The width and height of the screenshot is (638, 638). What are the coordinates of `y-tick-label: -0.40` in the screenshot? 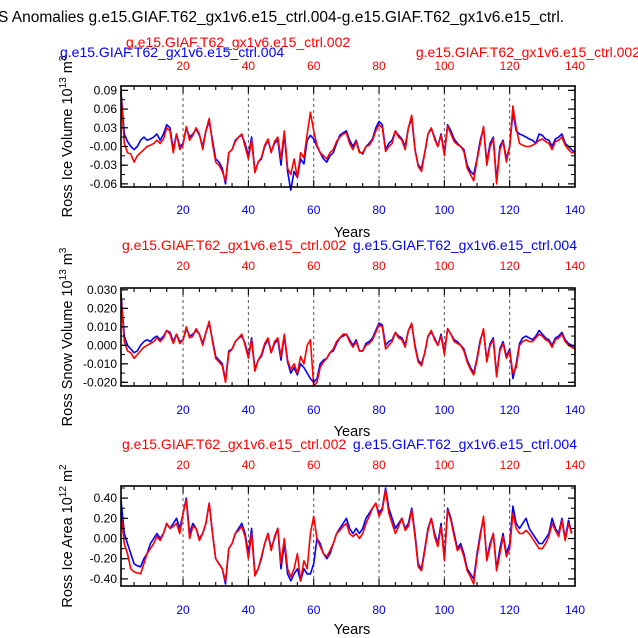 It's located at (104, 579).